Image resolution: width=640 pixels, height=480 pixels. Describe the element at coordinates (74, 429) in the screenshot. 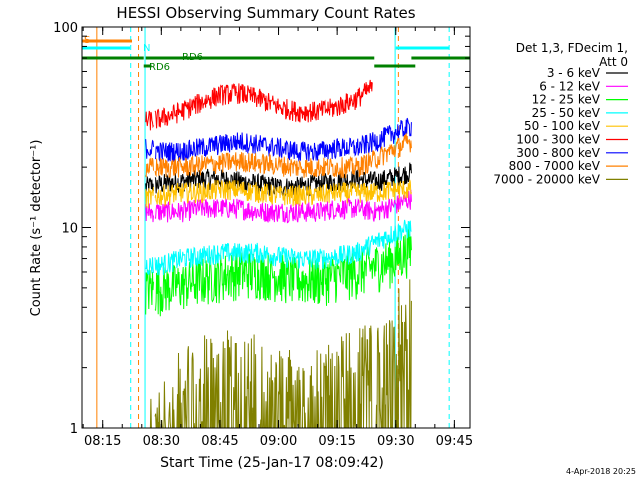

I see `y-tick-label: 1` at that location.